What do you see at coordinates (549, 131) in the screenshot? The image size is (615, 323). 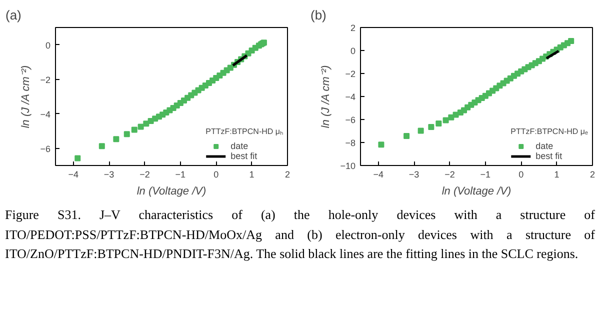 I see `legend-title: PTTzF:BTPCN-HD μₑ` at bounding box center [549, 131].